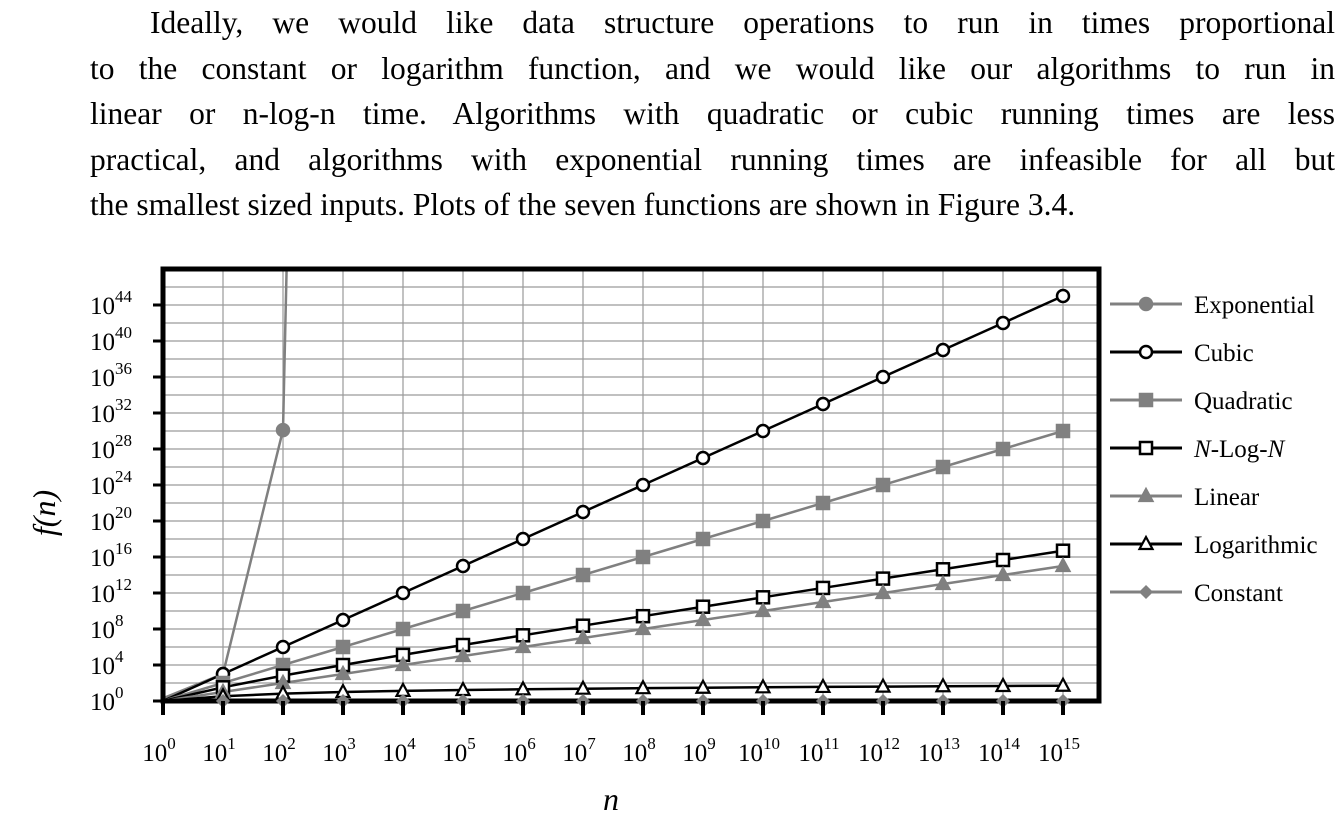 Image resolution: width=1344 pixels, height=822 pixels. Describe the element at coordinates (1254, 305) in the screenshot. I see `legend-label-exponential: Exponential` at that location.